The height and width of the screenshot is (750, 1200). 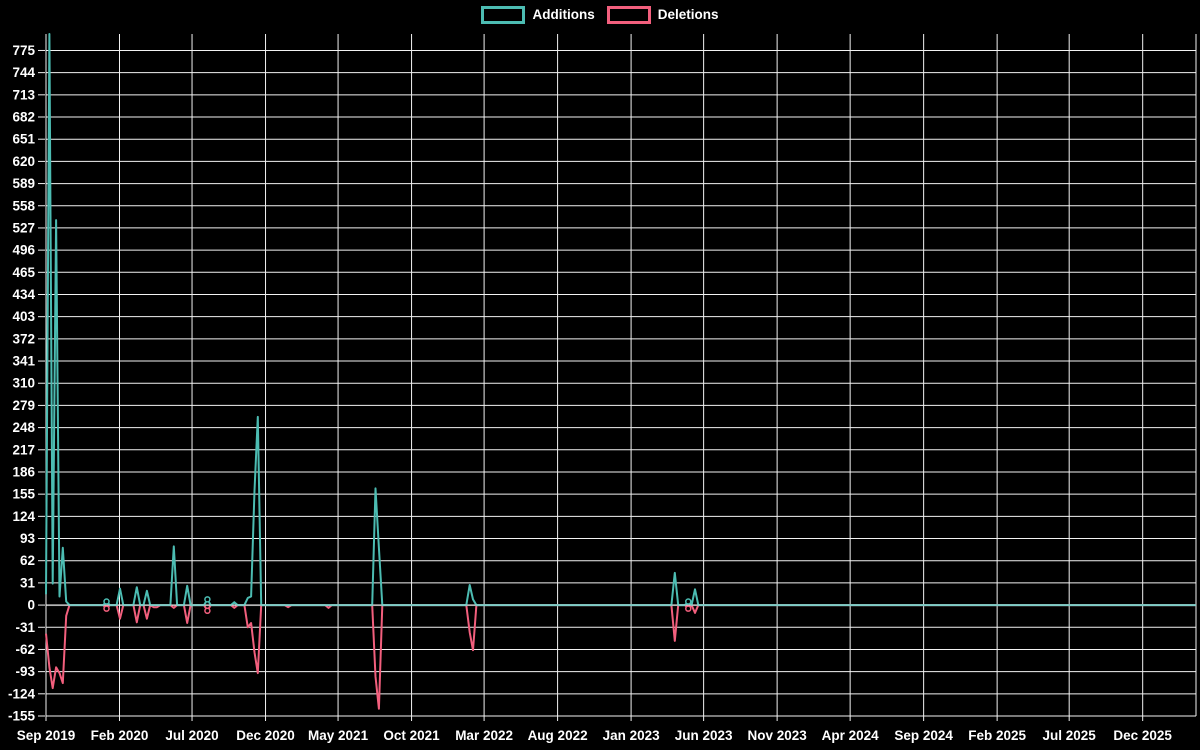 I want to click on y-tick-label: 620, so click(x=23, y=161).